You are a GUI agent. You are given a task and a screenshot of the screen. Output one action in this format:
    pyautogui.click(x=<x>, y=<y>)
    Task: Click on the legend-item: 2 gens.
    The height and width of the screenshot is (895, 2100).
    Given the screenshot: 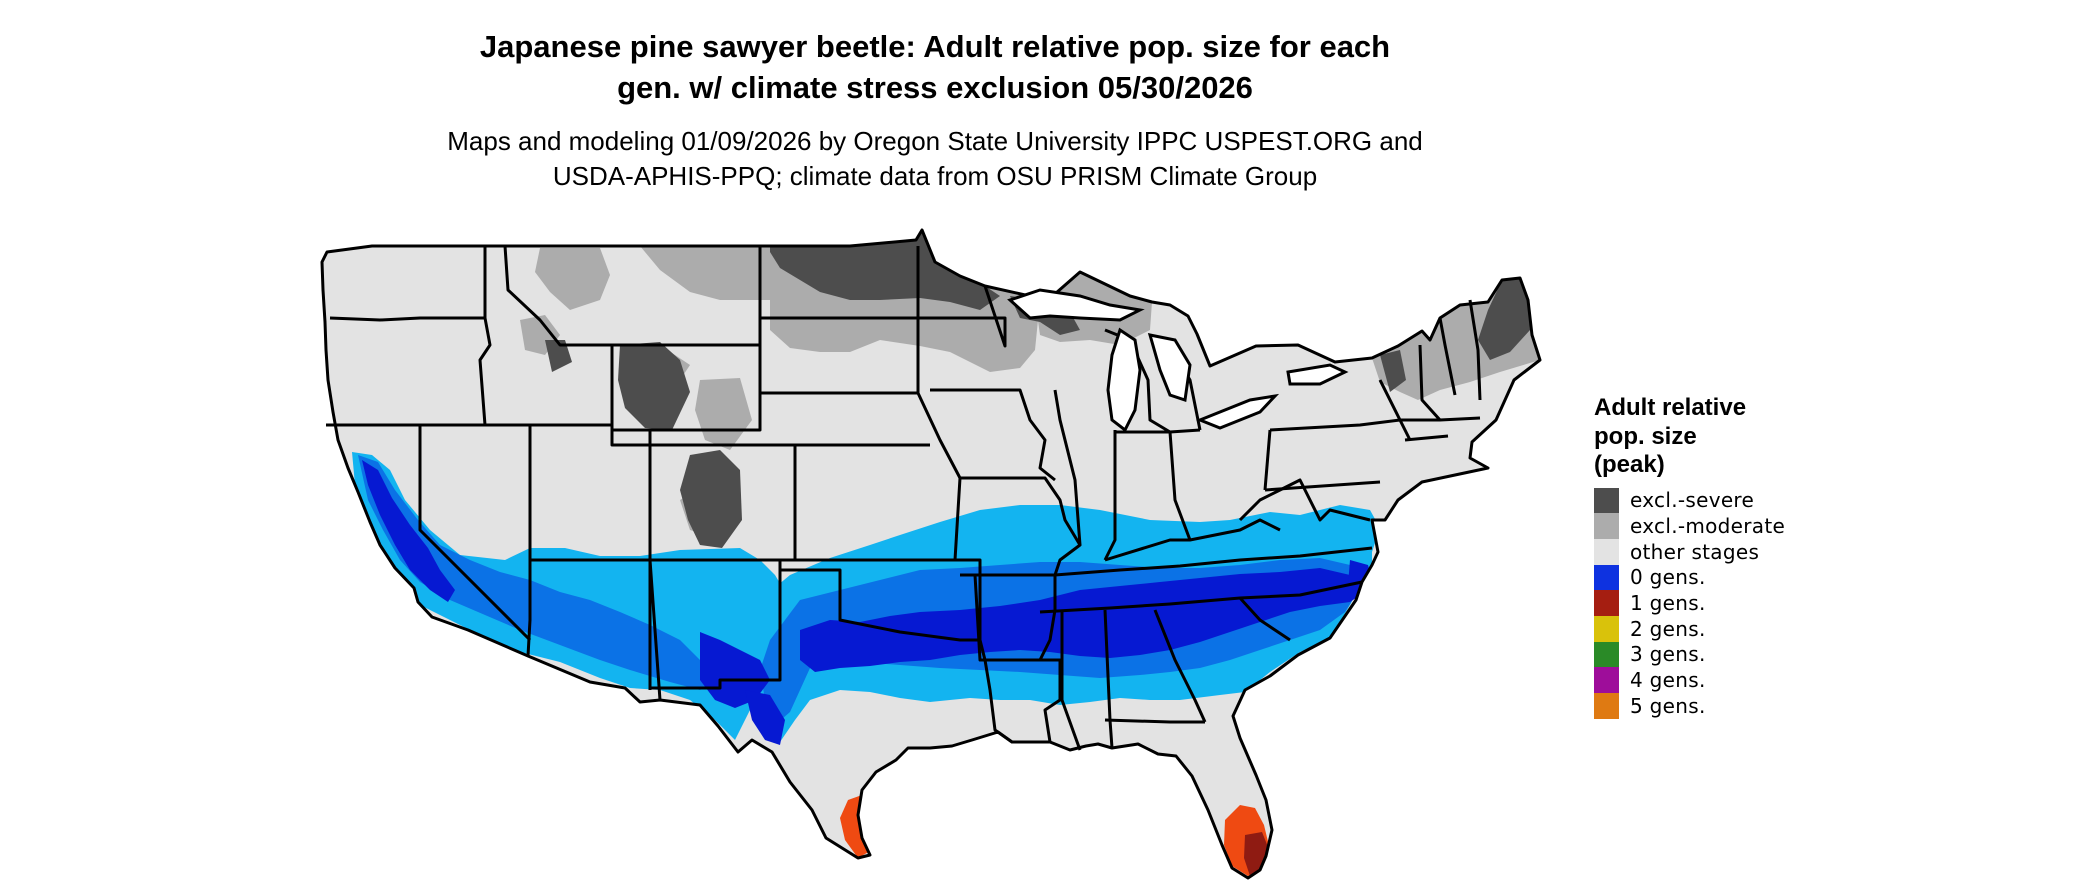 What is the action you would take?
    pyautogui.click(x=1784, y=628)
    